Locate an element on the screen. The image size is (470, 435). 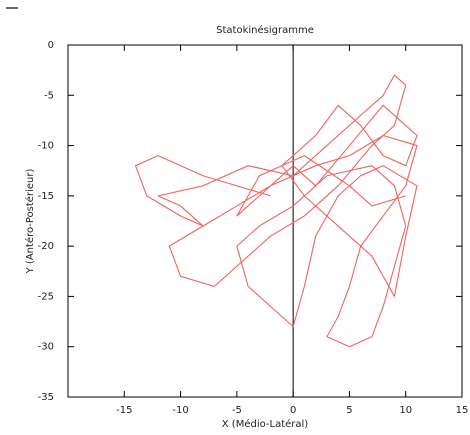
x-tick-label: 10 is located at coordinates (405, 410).